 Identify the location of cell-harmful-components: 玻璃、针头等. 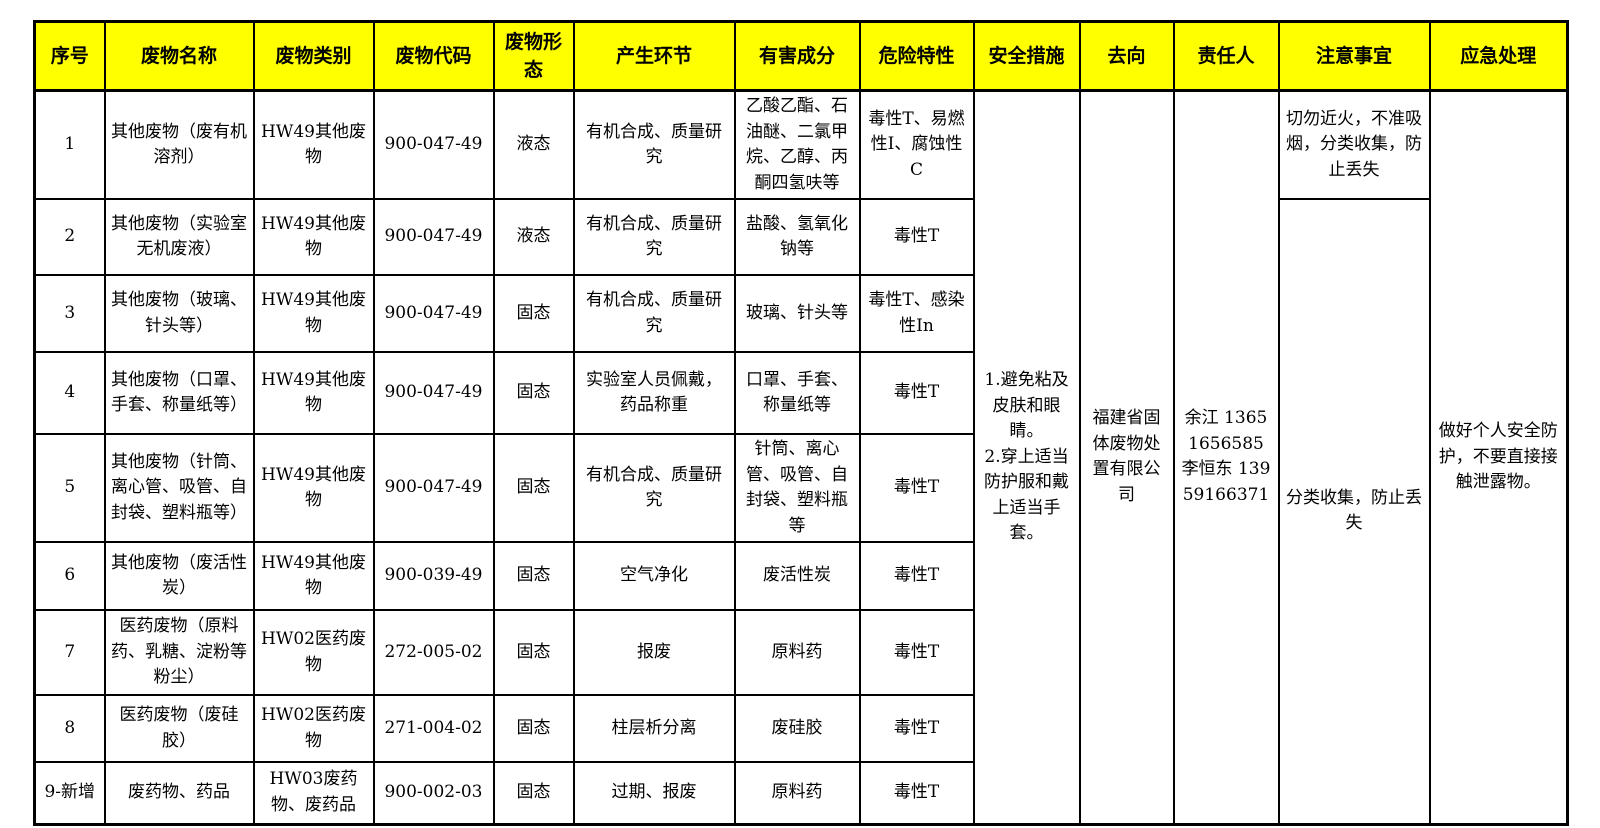
(797, 313).